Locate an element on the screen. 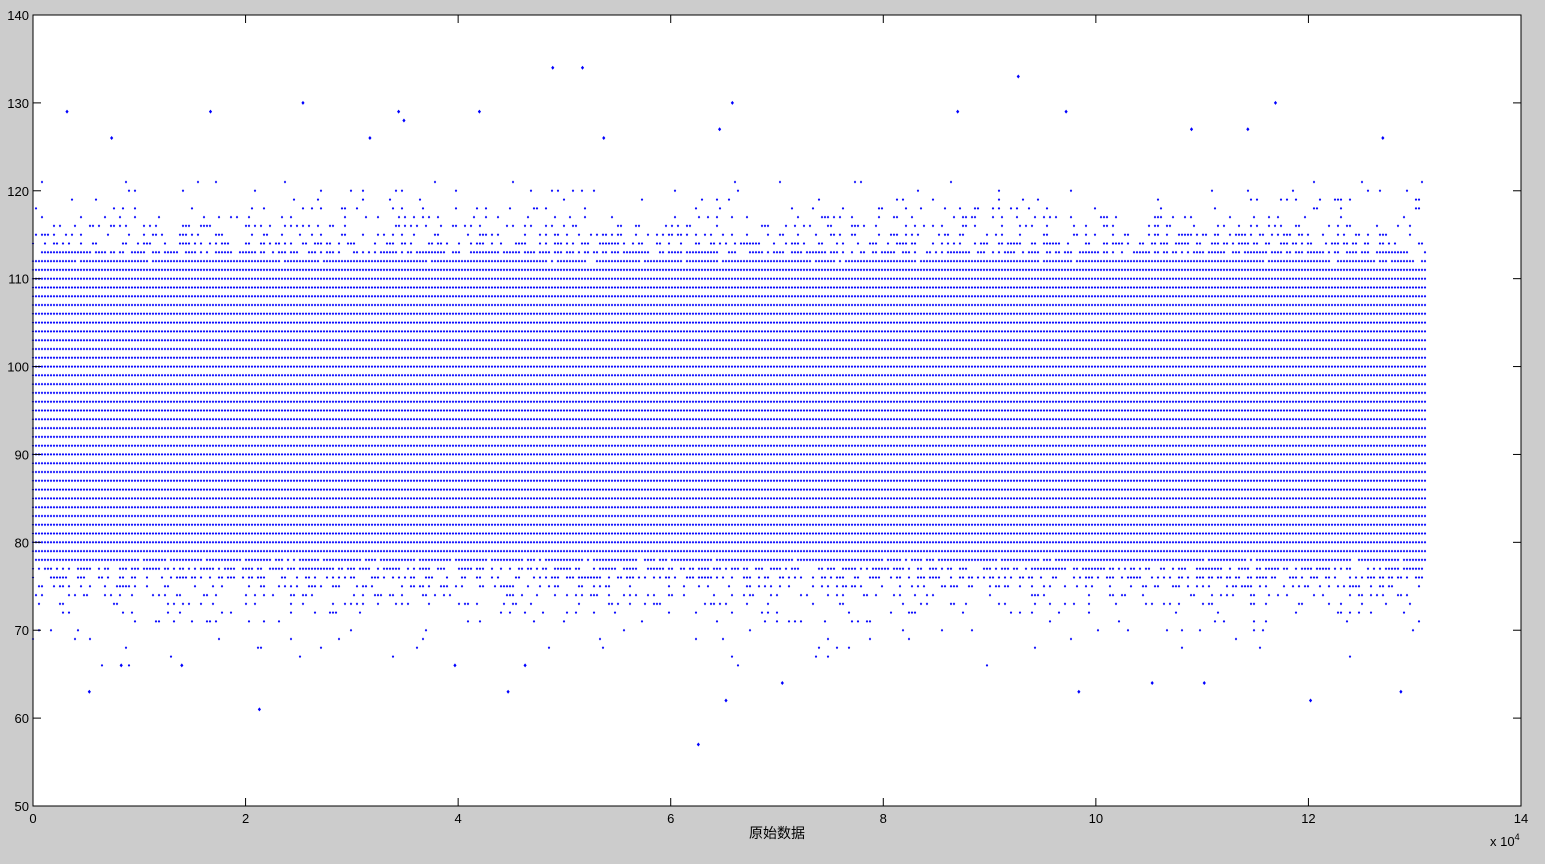  y-tick-label: 50 is located at coordinates (22, 806).